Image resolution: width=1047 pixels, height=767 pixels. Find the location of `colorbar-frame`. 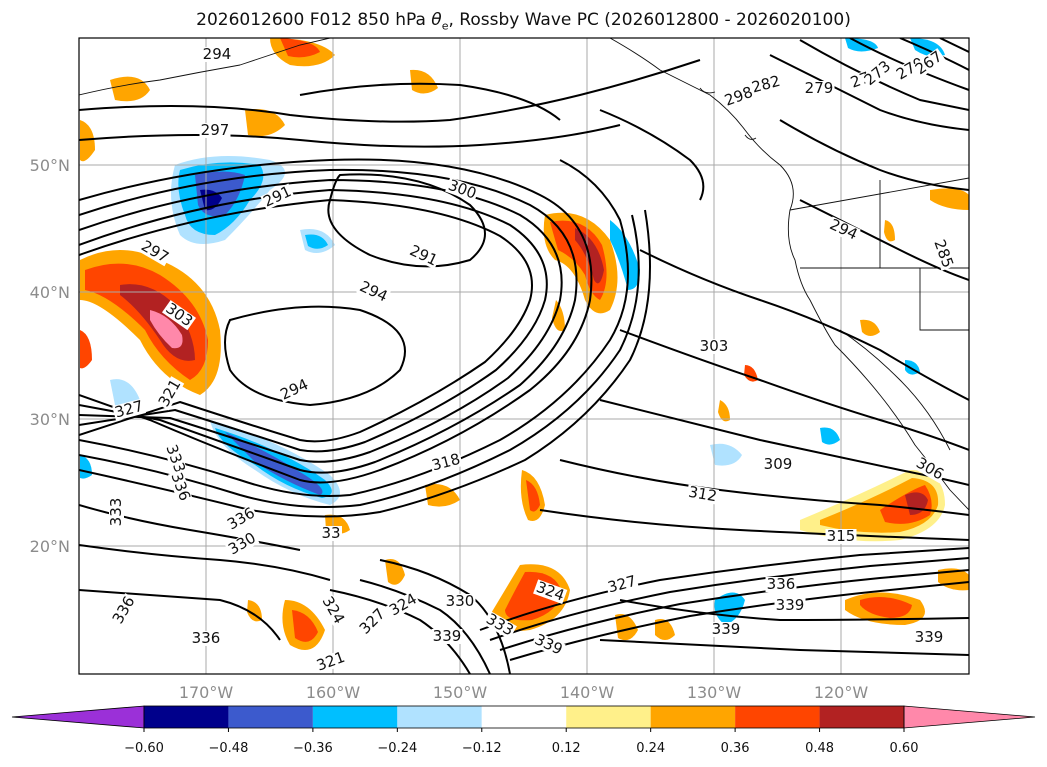

colorbar-frame is located at coordinates (524, 717).